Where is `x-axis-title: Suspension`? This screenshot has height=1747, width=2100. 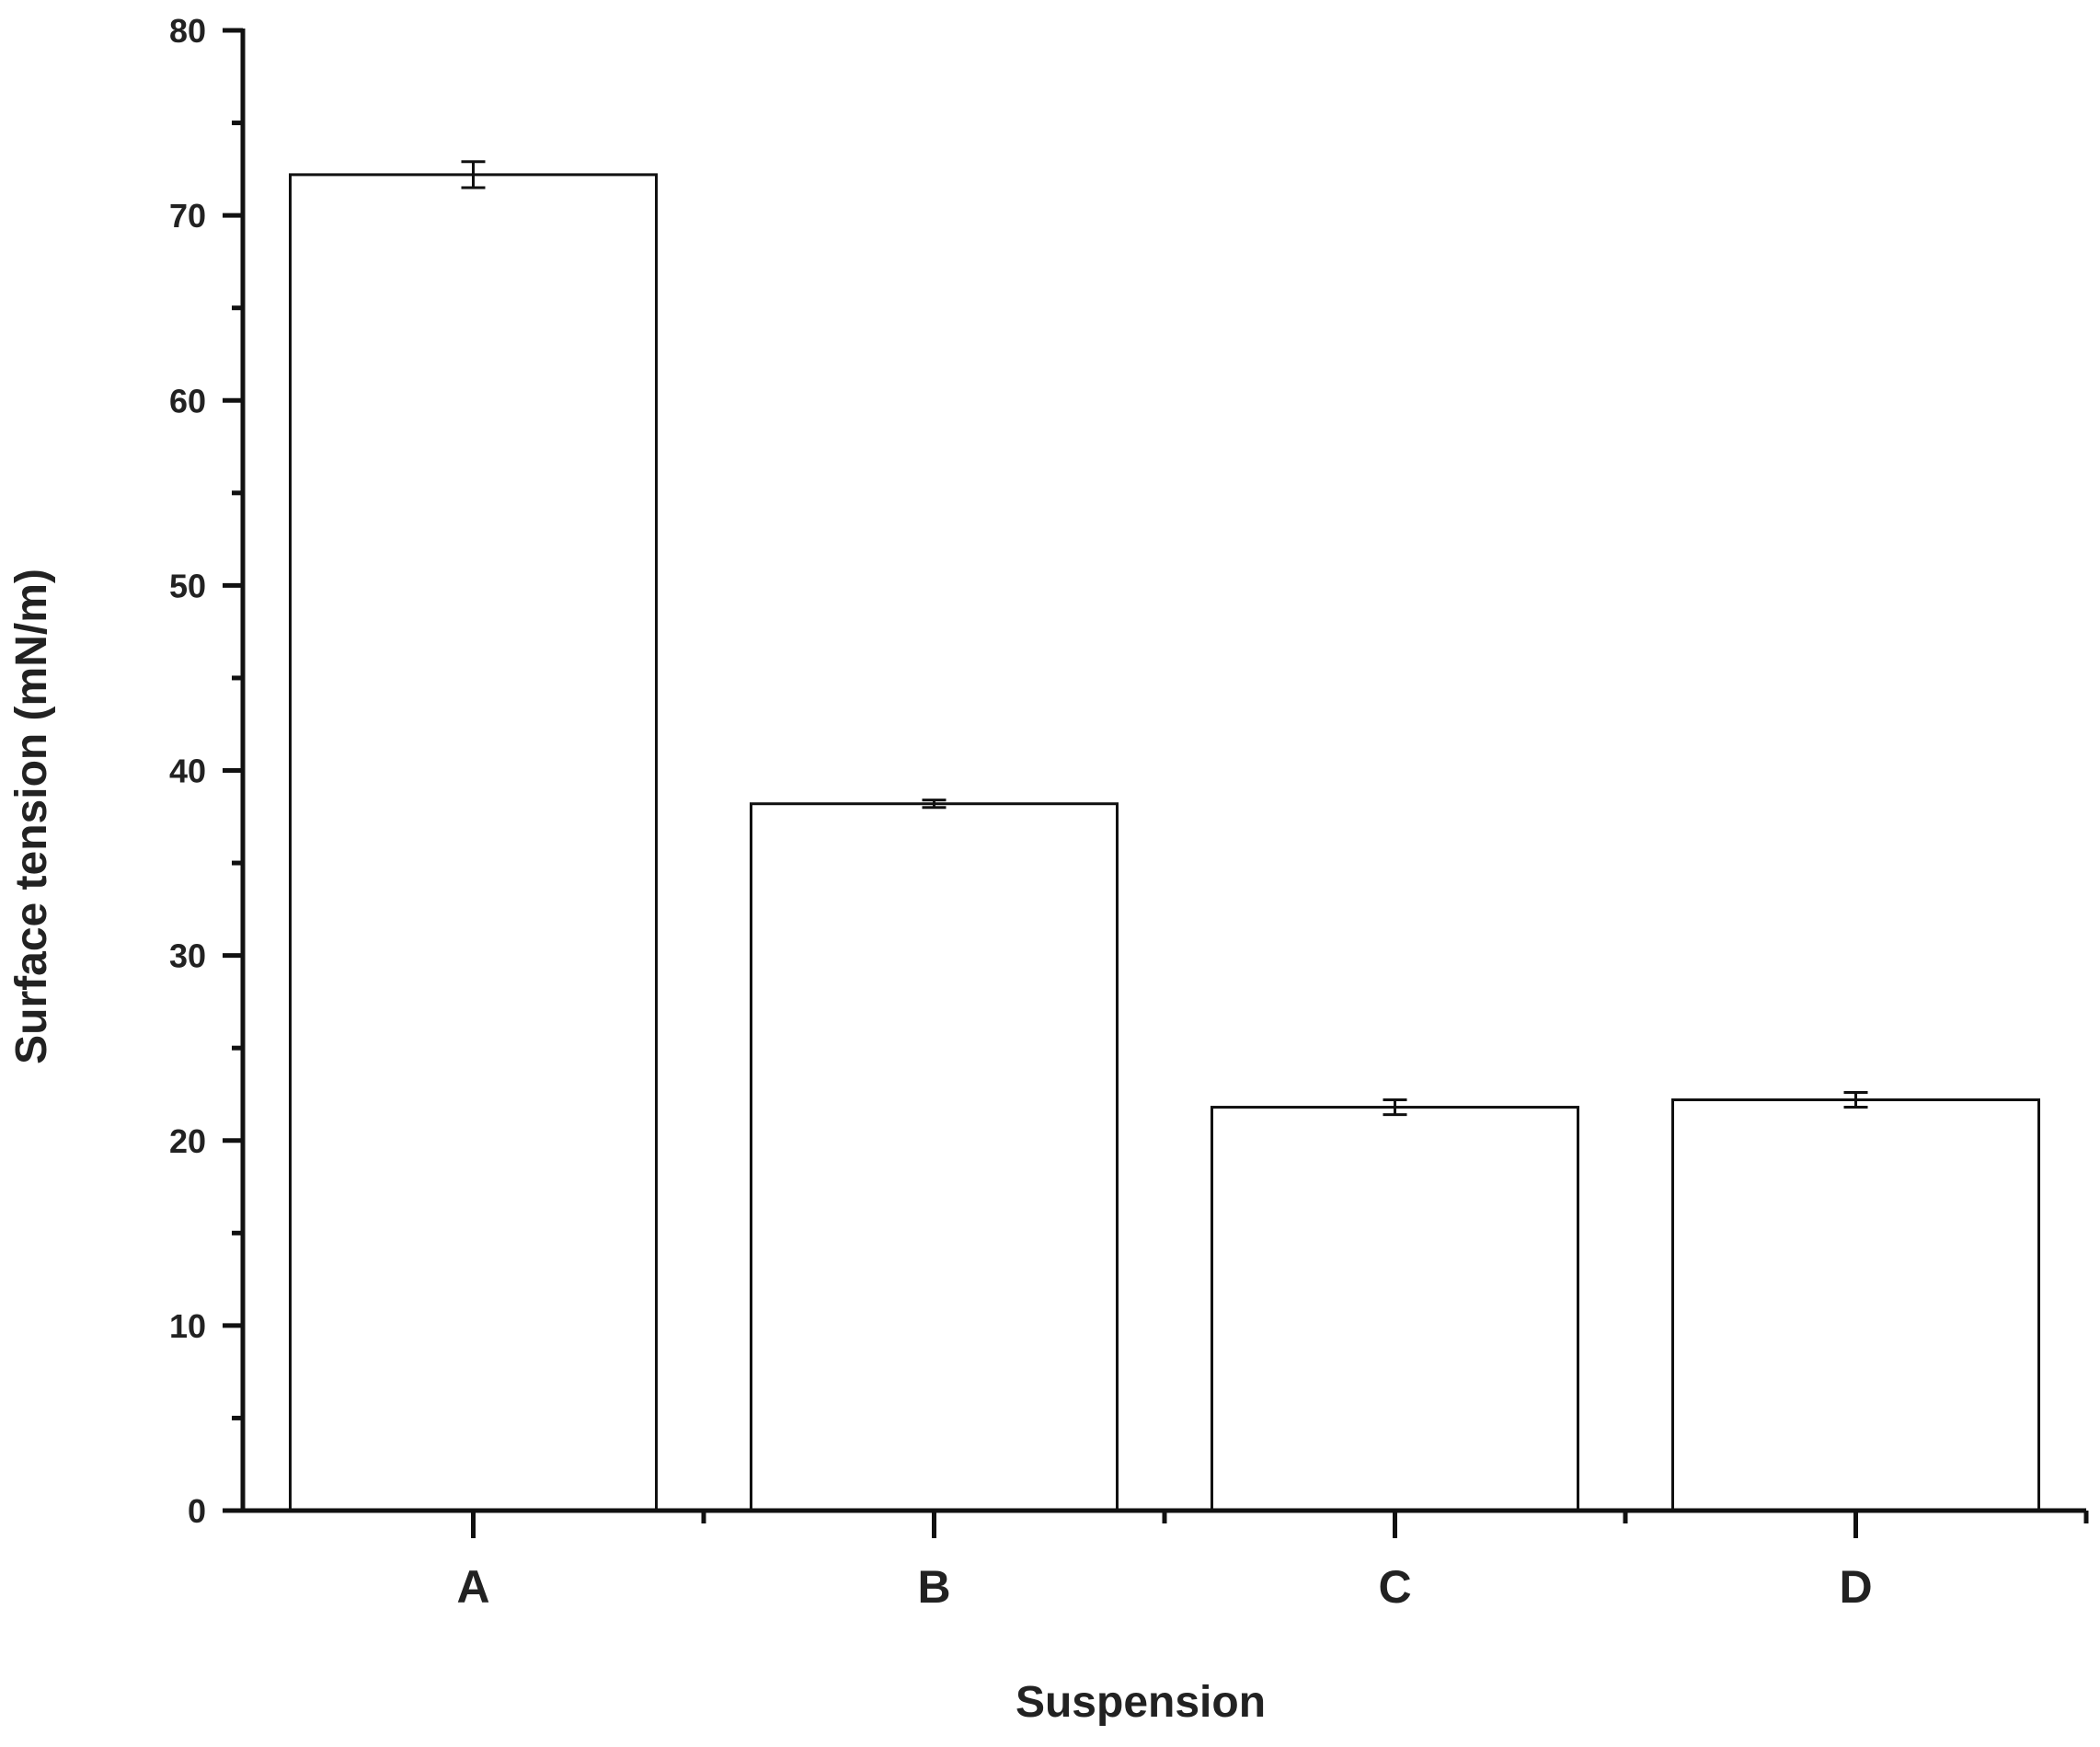
x-axis-title: Suspension is located at coordinates (1141, 1703).